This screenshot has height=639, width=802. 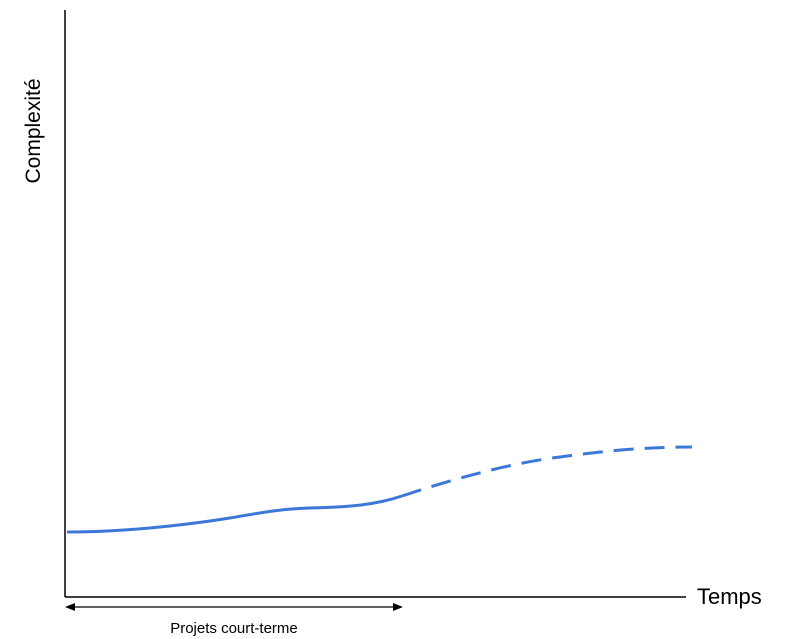 What do you see at coordinates (398, 607) in the screenshot?
I see `span-arrow-right-head` at bounding box center [398, 607].